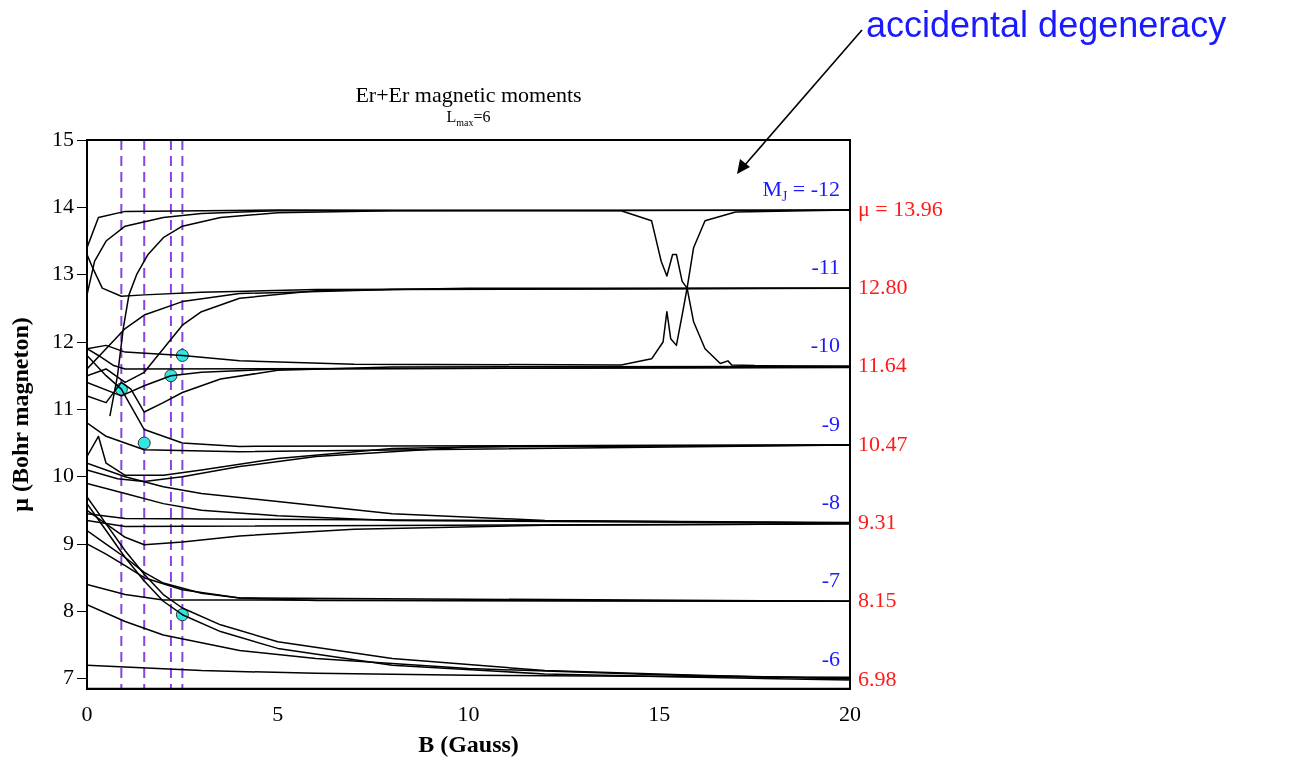 This screenshot has height=766, width=1297. I want to click on x-tick-label: 10, so click(468, 713).